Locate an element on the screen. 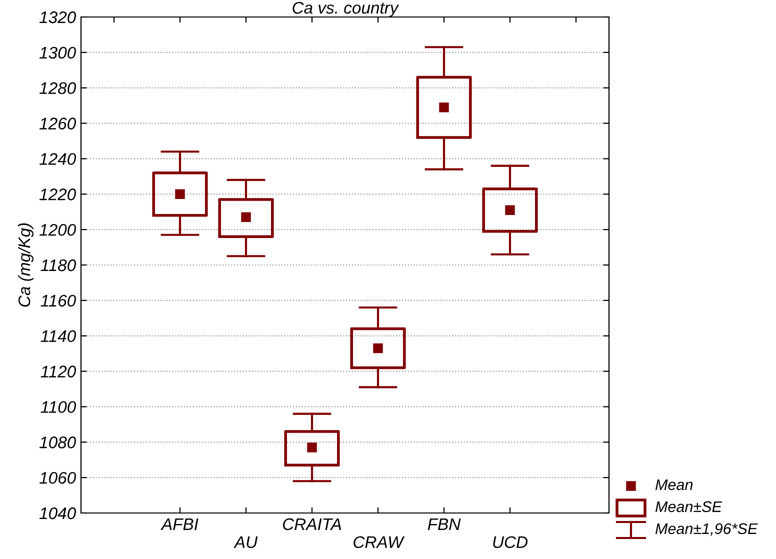 Image resolution: width=776 pixels, height=559 pixels. x-tick-label: FBN is located at coordinates (444, 524).